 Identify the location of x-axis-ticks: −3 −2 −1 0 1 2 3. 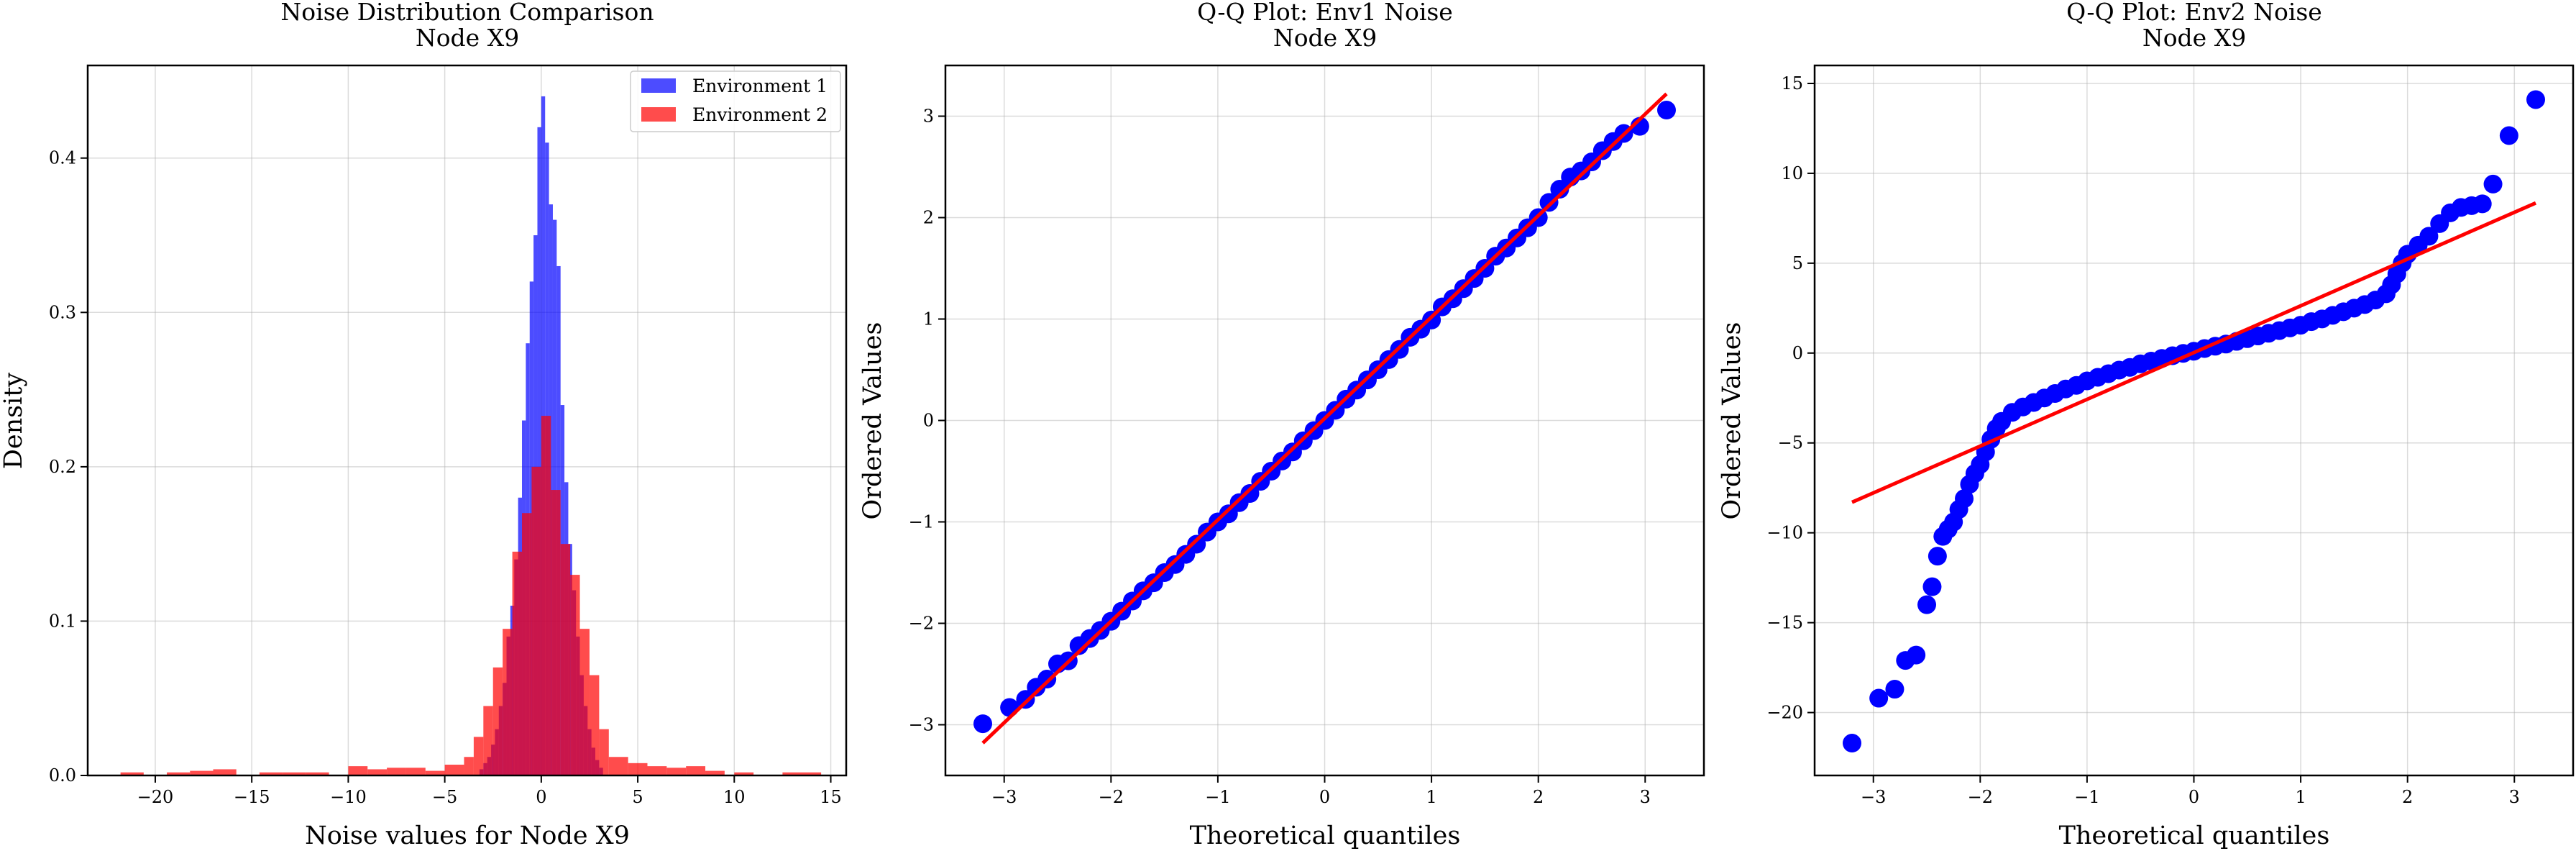
(1321, 791).